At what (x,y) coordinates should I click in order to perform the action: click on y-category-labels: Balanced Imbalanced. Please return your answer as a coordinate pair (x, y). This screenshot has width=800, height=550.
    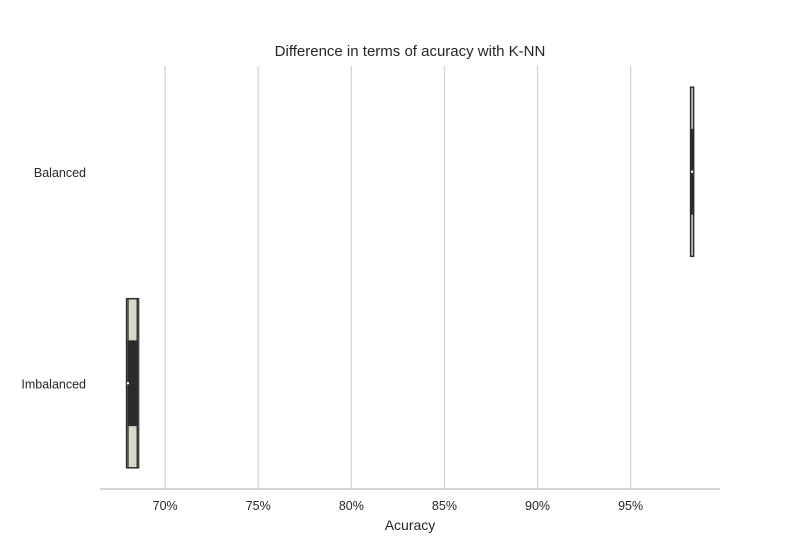
    Looking at the image, I should click on (53, 279).